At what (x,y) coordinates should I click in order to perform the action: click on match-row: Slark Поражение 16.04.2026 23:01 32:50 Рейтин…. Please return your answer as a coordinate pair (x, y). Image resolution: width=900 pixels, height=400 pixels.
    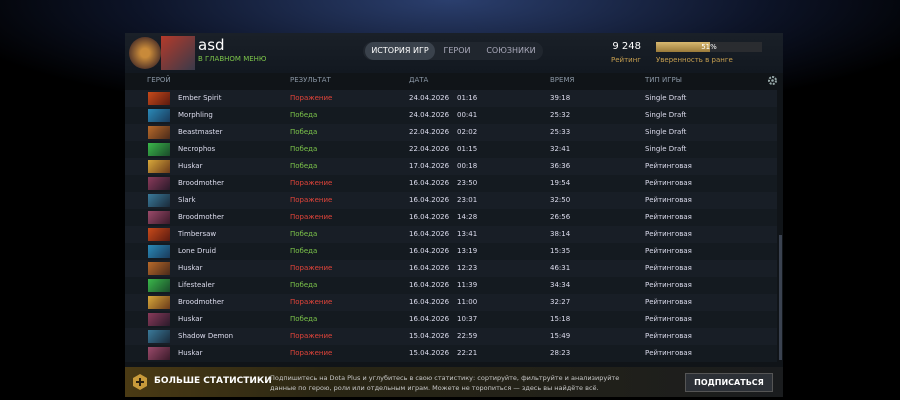
    Looking at the image, I should click on (451, 200).